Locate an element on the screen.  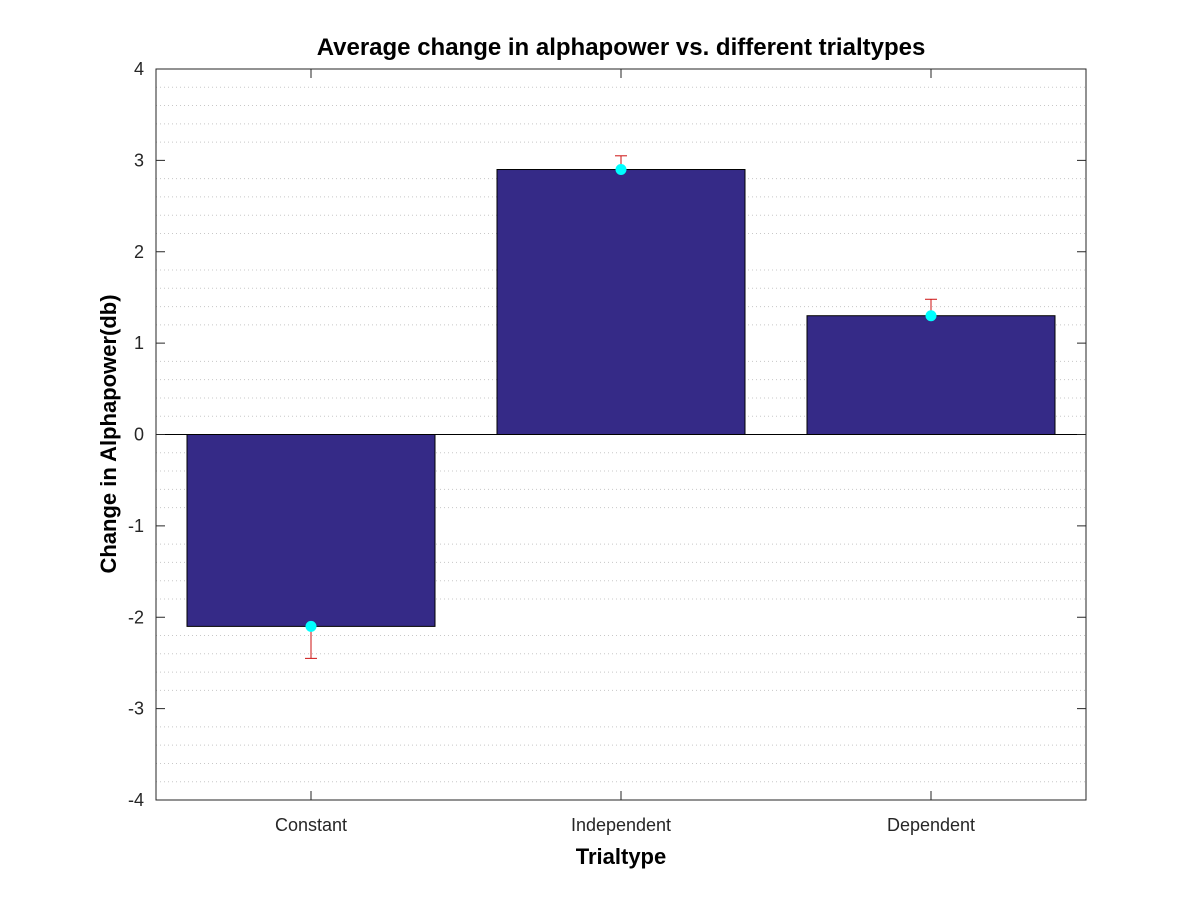
x-tick-label-independent: Independent is located at coordinates (621, 825).